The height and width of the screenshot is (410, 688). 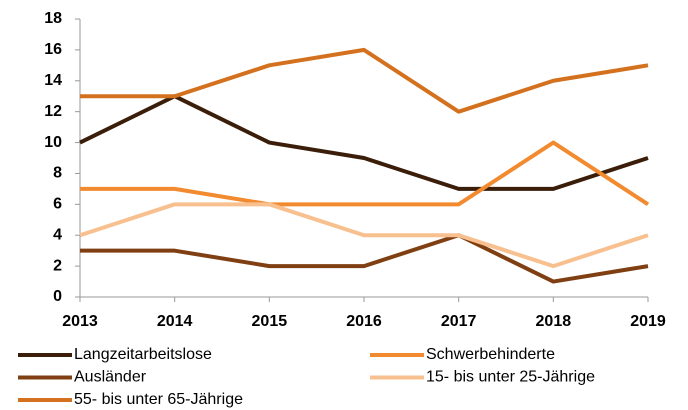 I want to click on y-tick-label: 12, so click(x=53, y=111).